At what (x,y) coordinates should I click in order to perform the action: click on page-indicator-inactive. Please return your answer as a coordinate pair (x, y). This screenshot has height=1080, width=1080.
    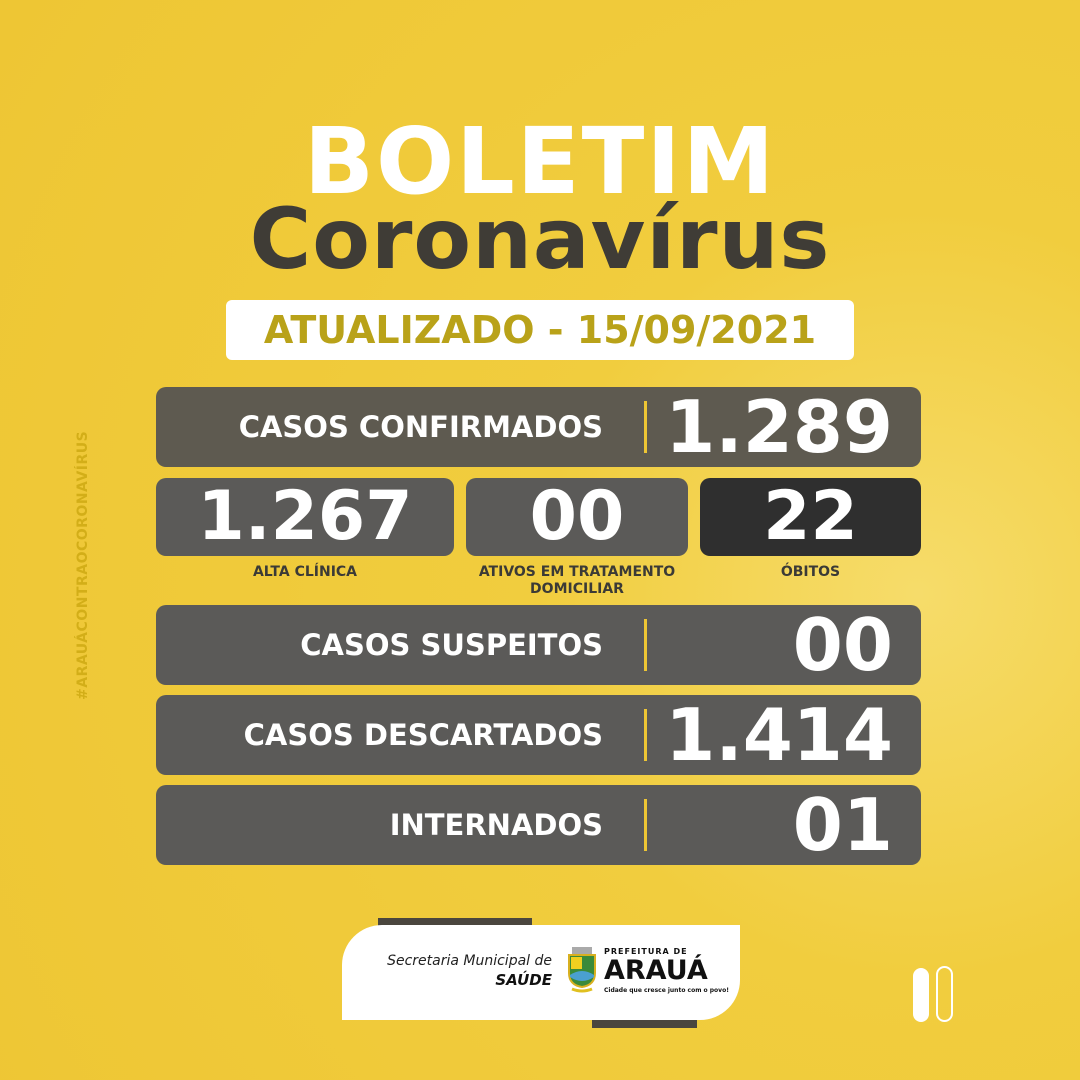
    Looking at the image, I should click on (944, 994).